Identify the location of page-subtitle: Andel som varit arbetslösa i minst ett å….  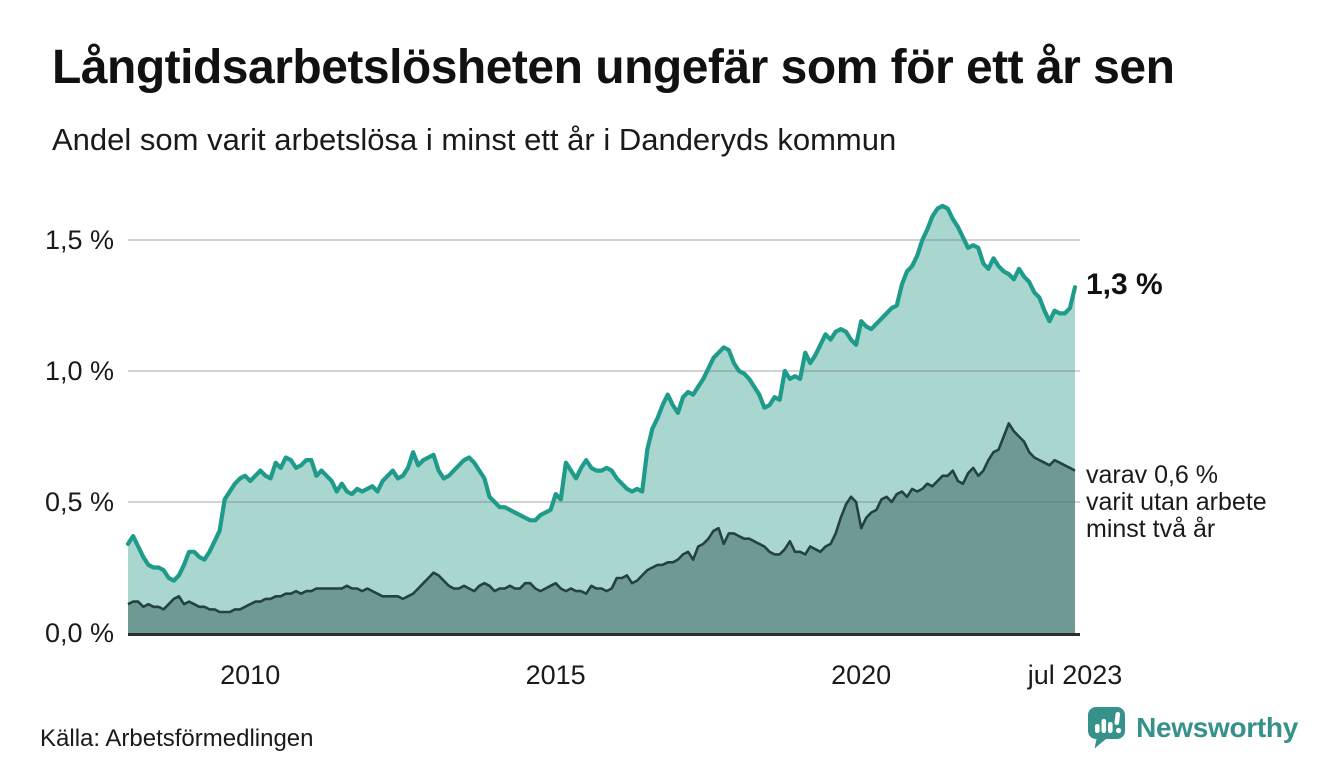
(474, 139).